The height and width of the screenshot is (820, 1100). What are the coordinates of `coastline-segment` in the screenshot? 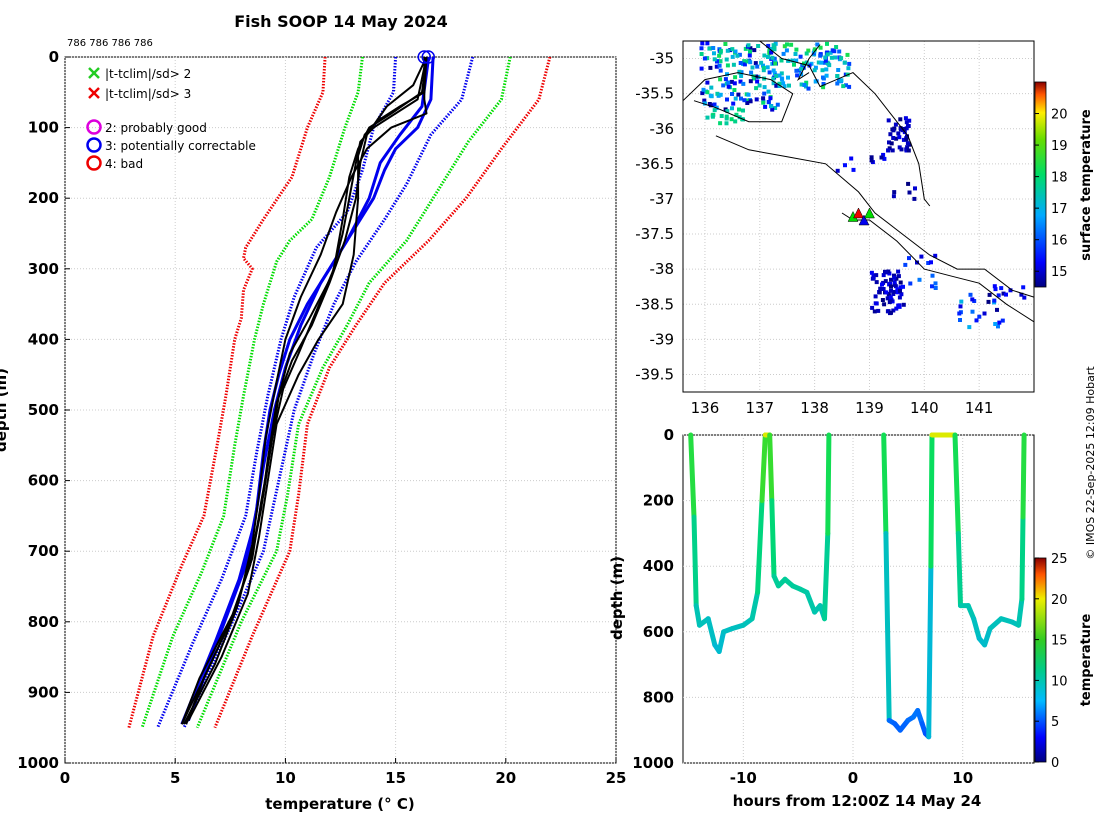 It's located at (937, 267).